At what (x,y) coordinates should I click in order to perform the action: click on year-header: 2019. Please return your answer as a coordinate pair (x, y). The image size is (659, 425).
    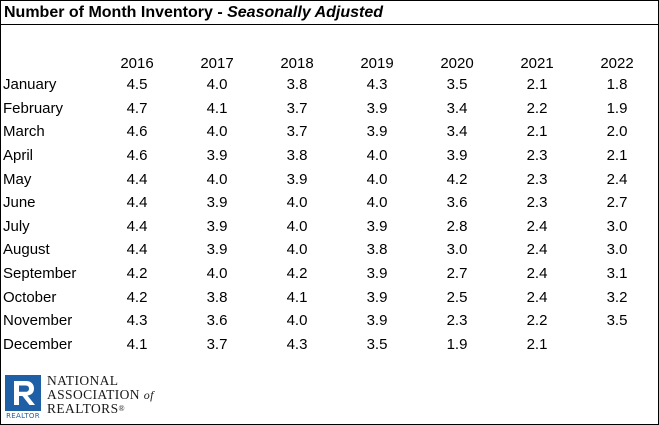
    Looking at the image, I should click on (377, 63).